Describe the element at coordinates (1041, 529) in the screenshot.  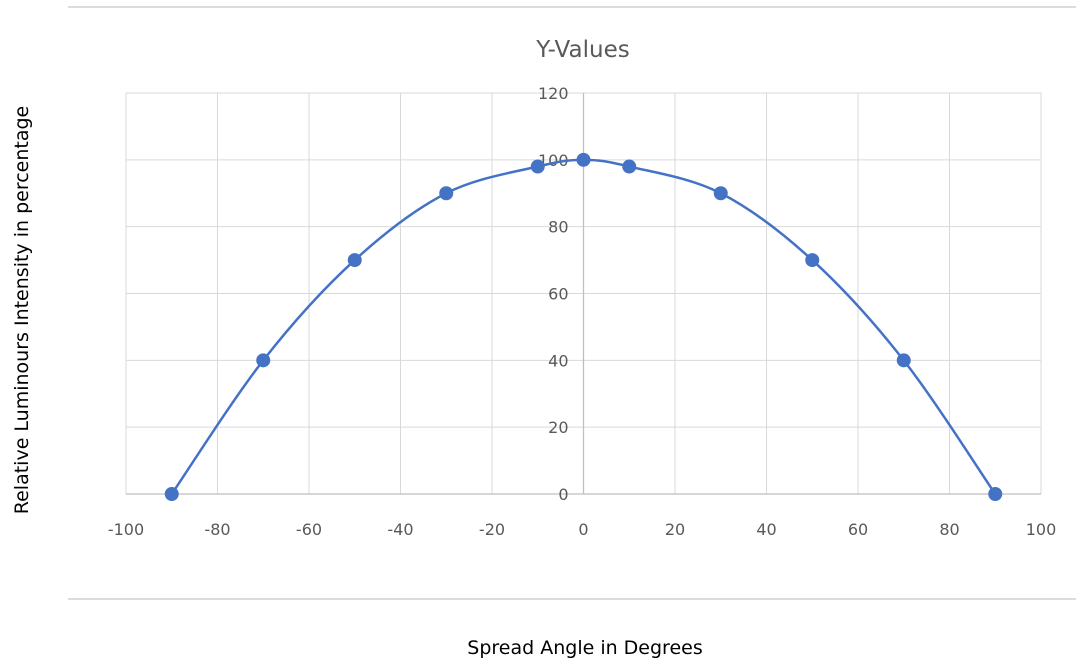
I see `x-tick-label: 100` at that location.